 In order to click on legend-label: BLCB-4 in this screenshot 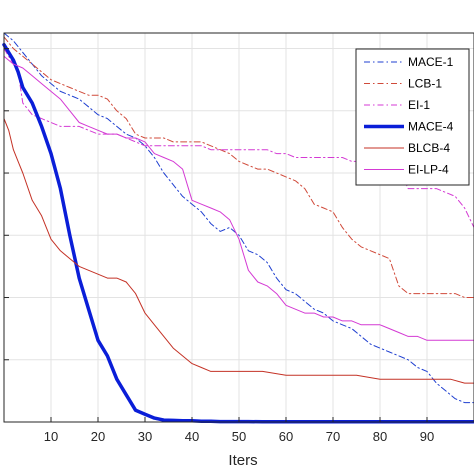, I will do `click(429, 148)`.